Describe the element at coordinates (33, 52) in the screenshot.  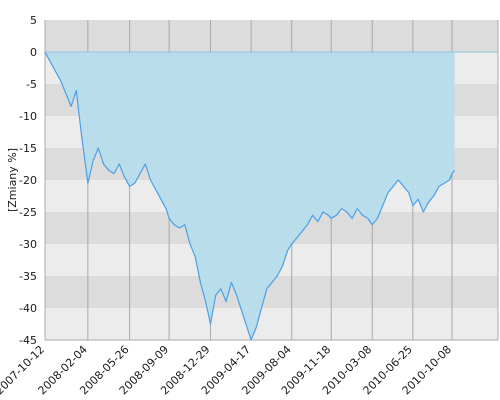
I see `y-tick-label: 0` at that location.